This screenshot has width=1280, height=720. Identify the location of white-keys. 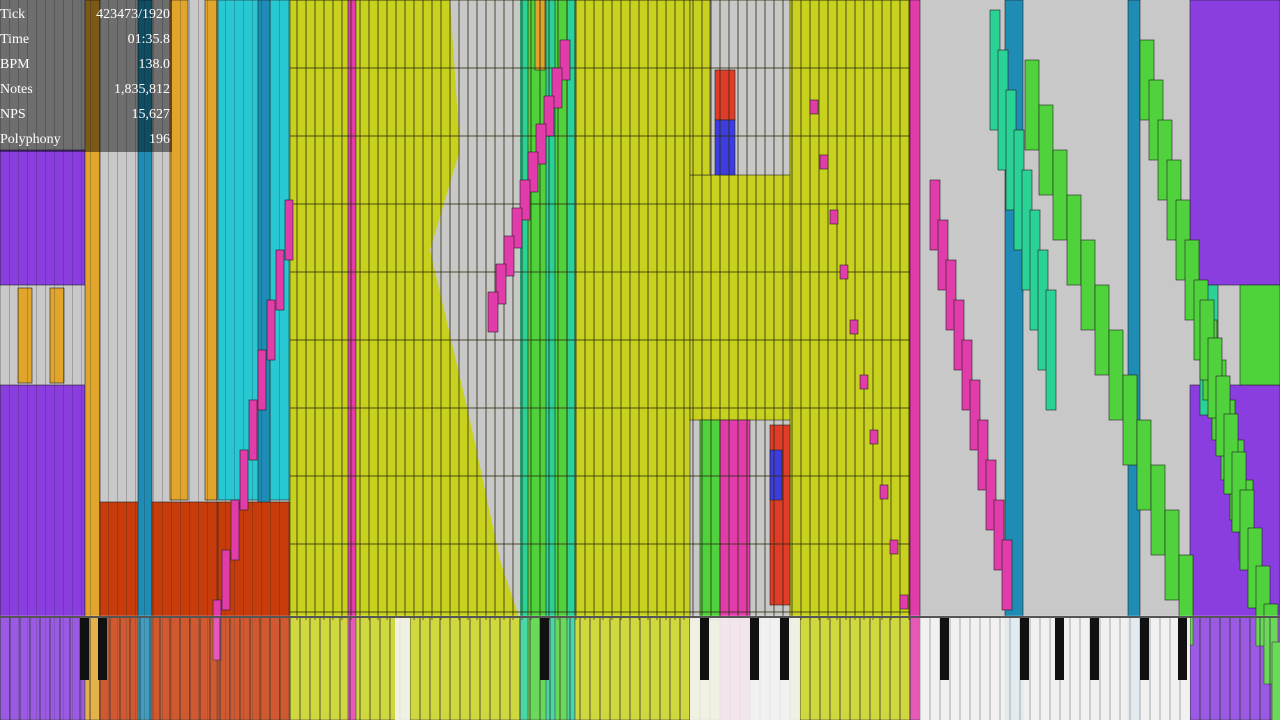
(402, 669).